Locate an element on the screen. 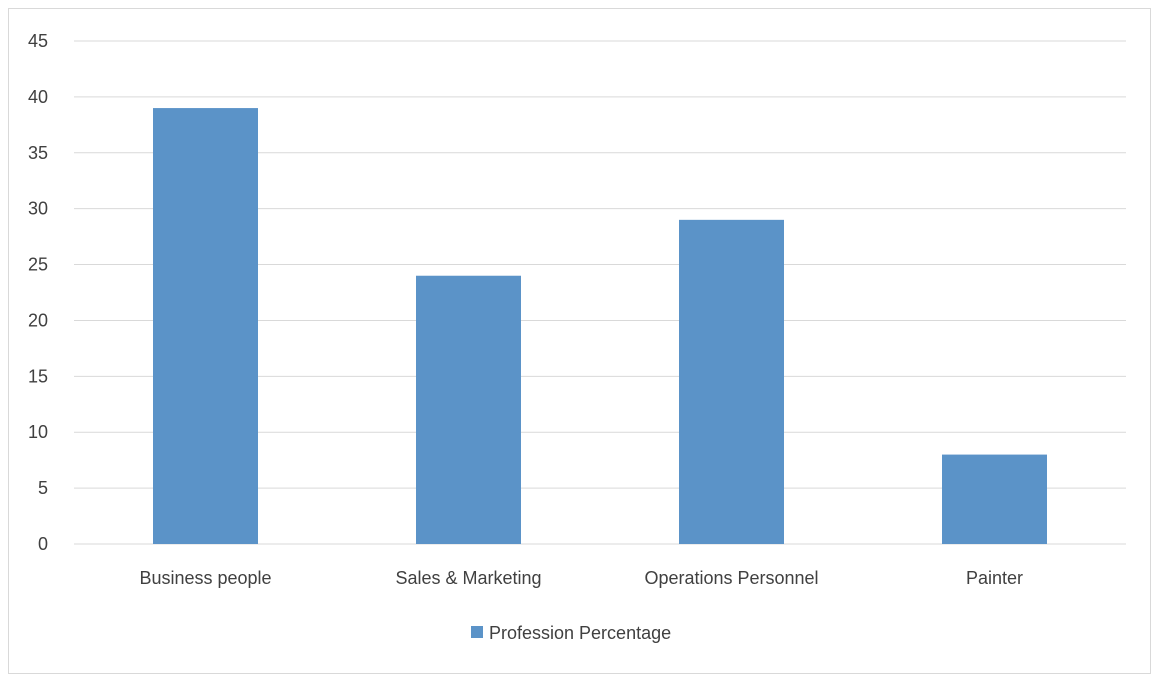  y-tick-label: 10 is located at coordinates (38, 432).